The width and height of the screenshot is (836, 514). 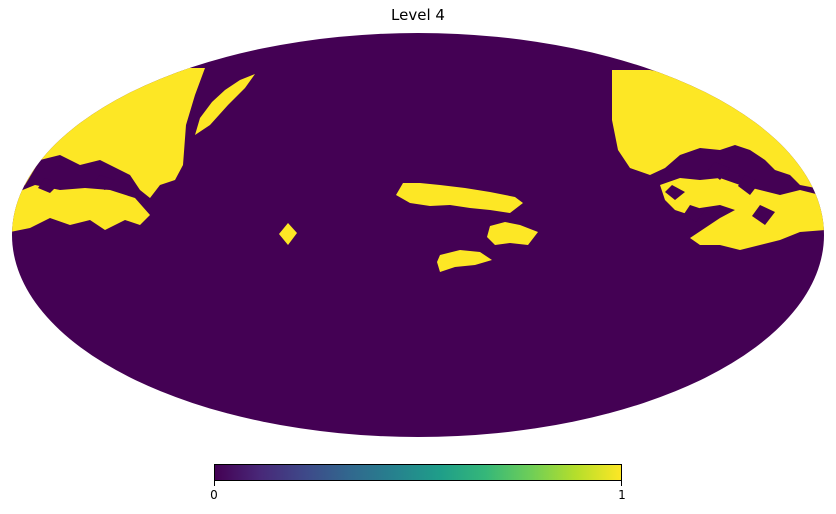 What do you see at coordinates (214, 495) in the screenshot?
I see `colorbar-min-label: 0` at bounding box center [214, 495].